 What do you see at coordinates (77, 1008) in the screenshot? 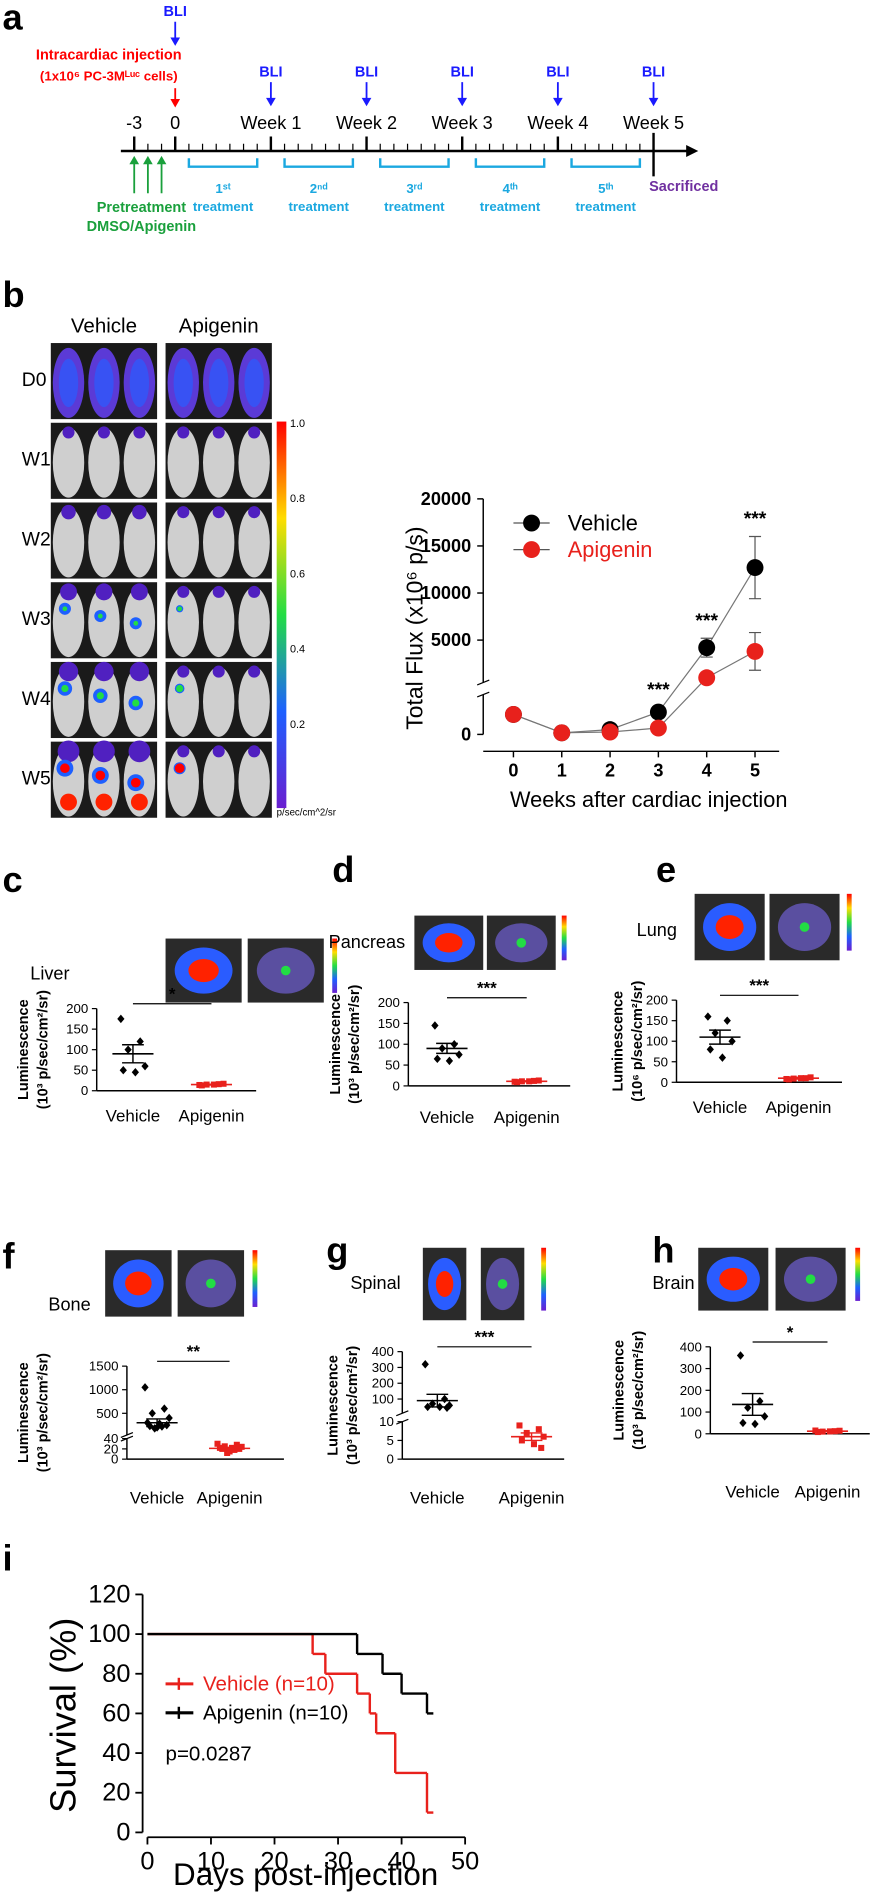
I see `y-tick-label: 200` at bounding box center [77, 1008].